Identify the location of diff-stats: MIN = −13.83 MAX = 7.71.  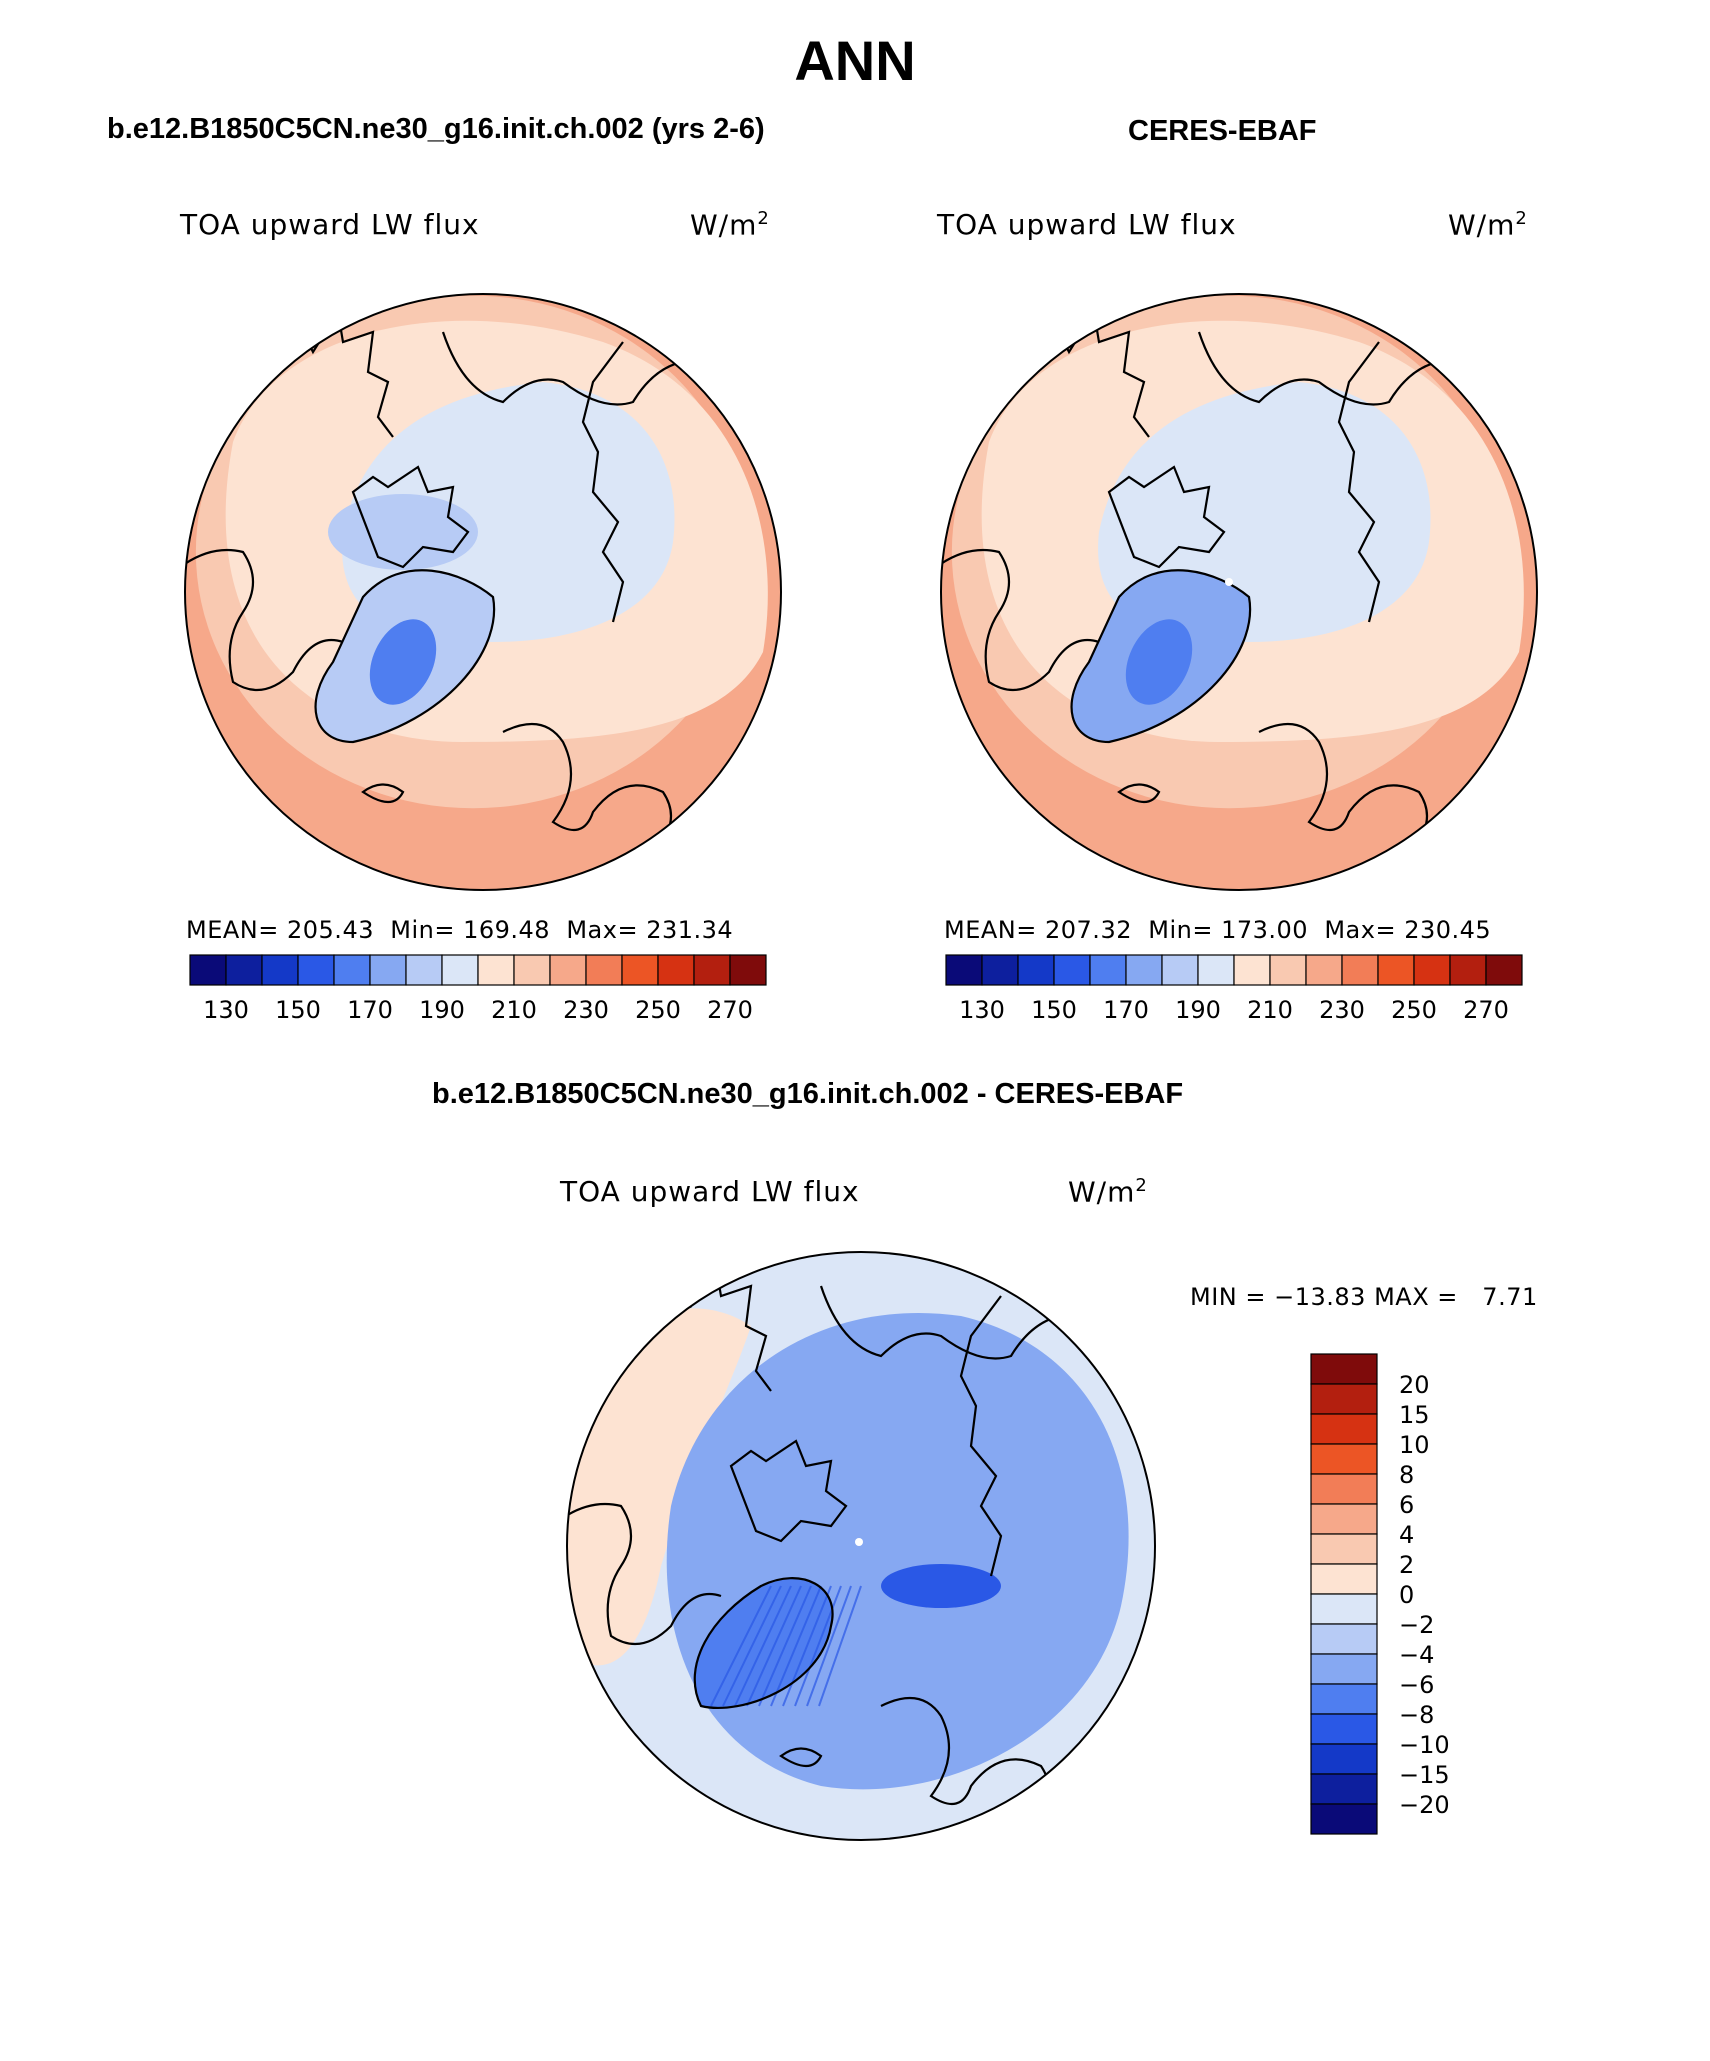
(1364, 1297).